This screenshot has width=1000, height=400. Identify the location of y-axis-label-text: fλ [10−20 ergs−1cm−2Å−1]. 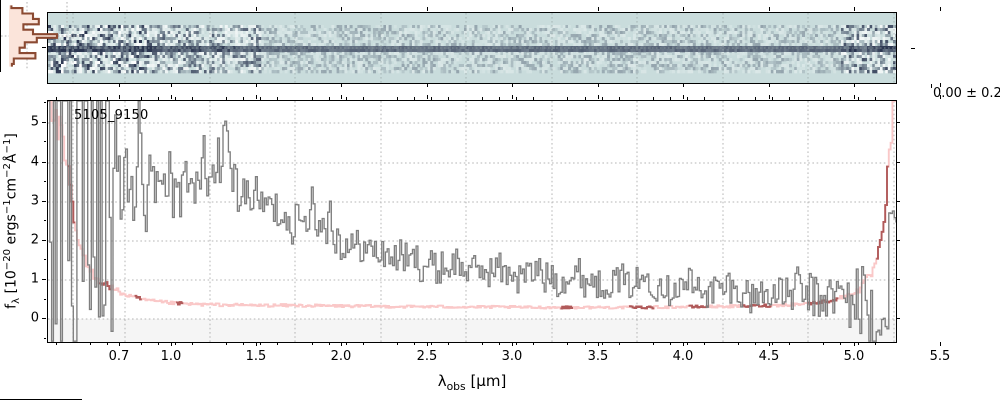
(12, 221).